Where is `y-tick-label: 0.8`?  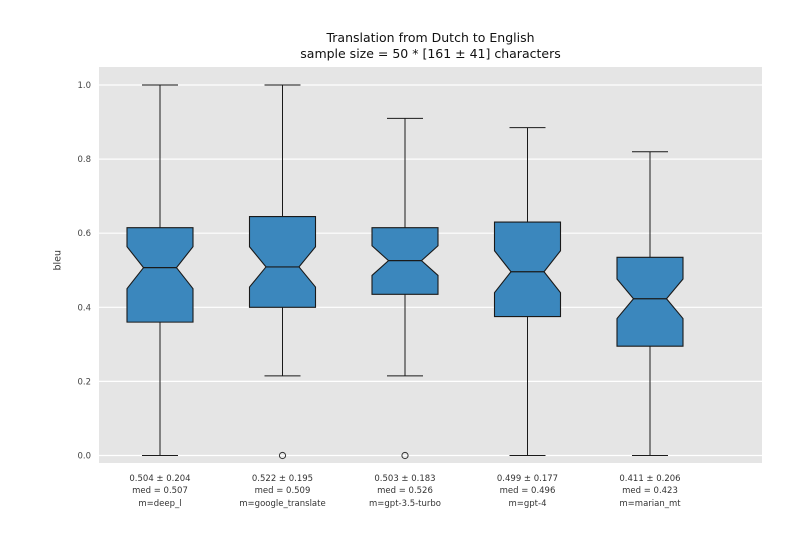 y-tick-label: 0.8 is located at coordinates (84, 160).